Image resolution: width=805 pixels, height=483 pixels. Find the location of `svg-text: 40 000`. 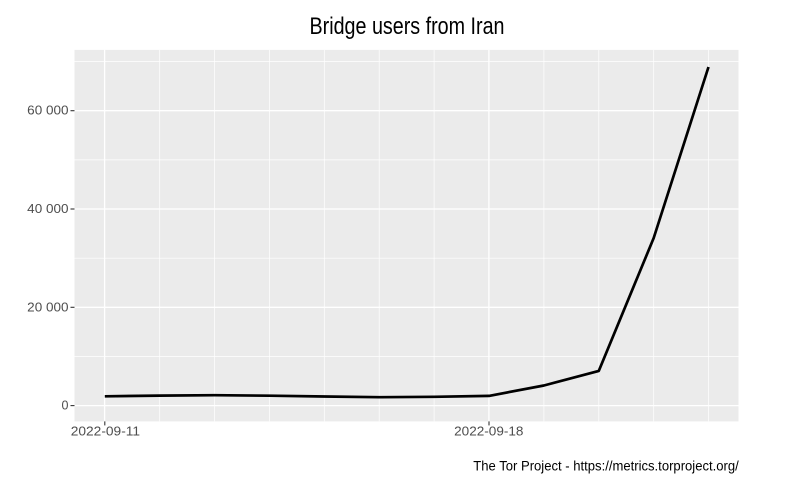

svg-text: 40 000 is located at coordinates (47, 209).